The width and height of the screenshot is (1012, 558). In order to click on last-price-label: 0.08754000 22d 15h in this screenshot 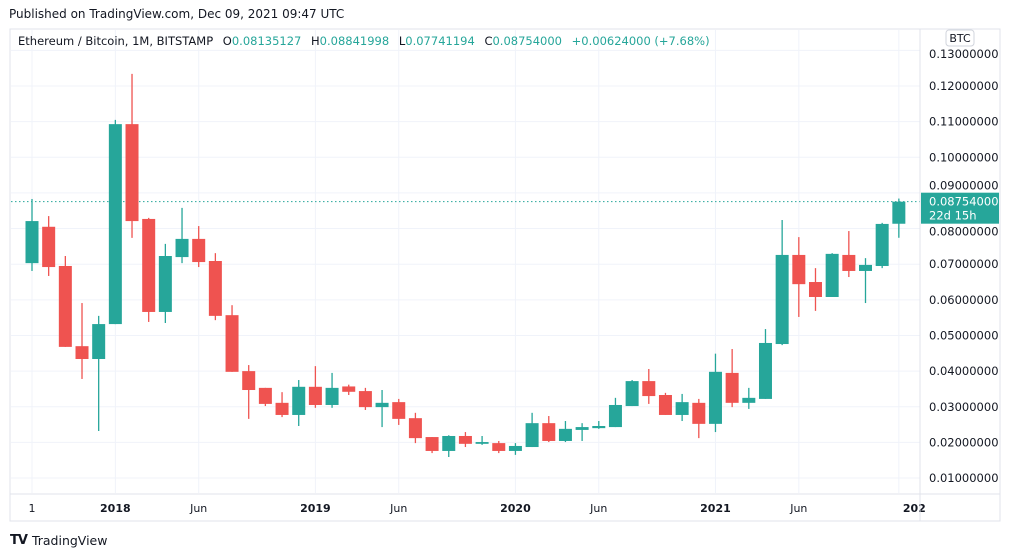, I will do `click(960, 208)`.